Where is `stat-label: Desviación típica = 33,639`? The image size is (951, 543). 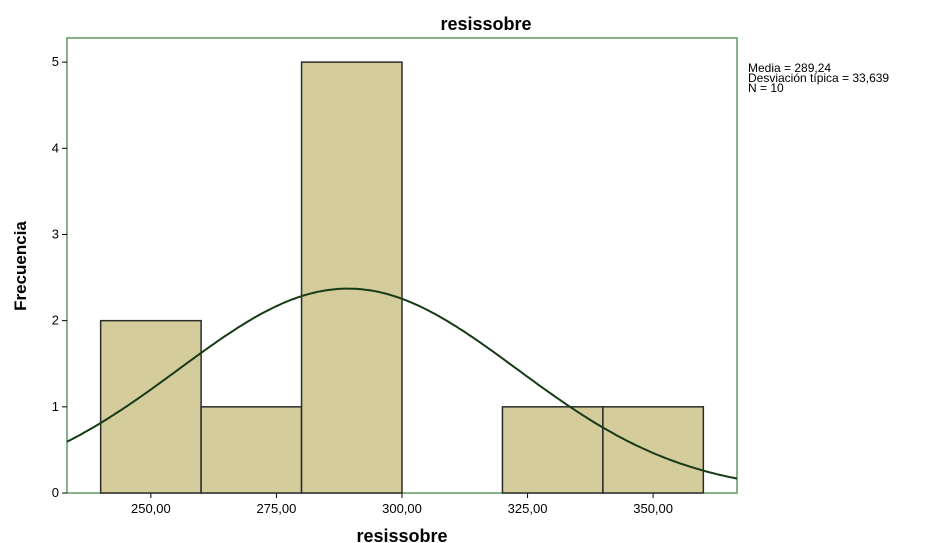
stat-label: Desviación típica = 33,639 is located at coordinates (818, 78).